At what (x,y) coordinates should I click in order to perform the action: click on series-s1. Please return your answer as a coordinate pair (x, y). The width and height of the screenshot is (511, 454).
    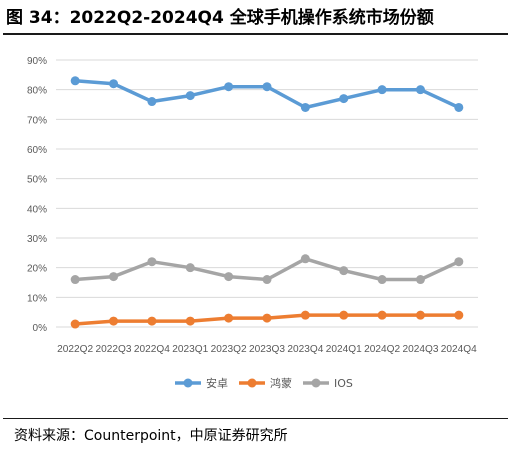
    Looking at the image, I should click on (267, 319).